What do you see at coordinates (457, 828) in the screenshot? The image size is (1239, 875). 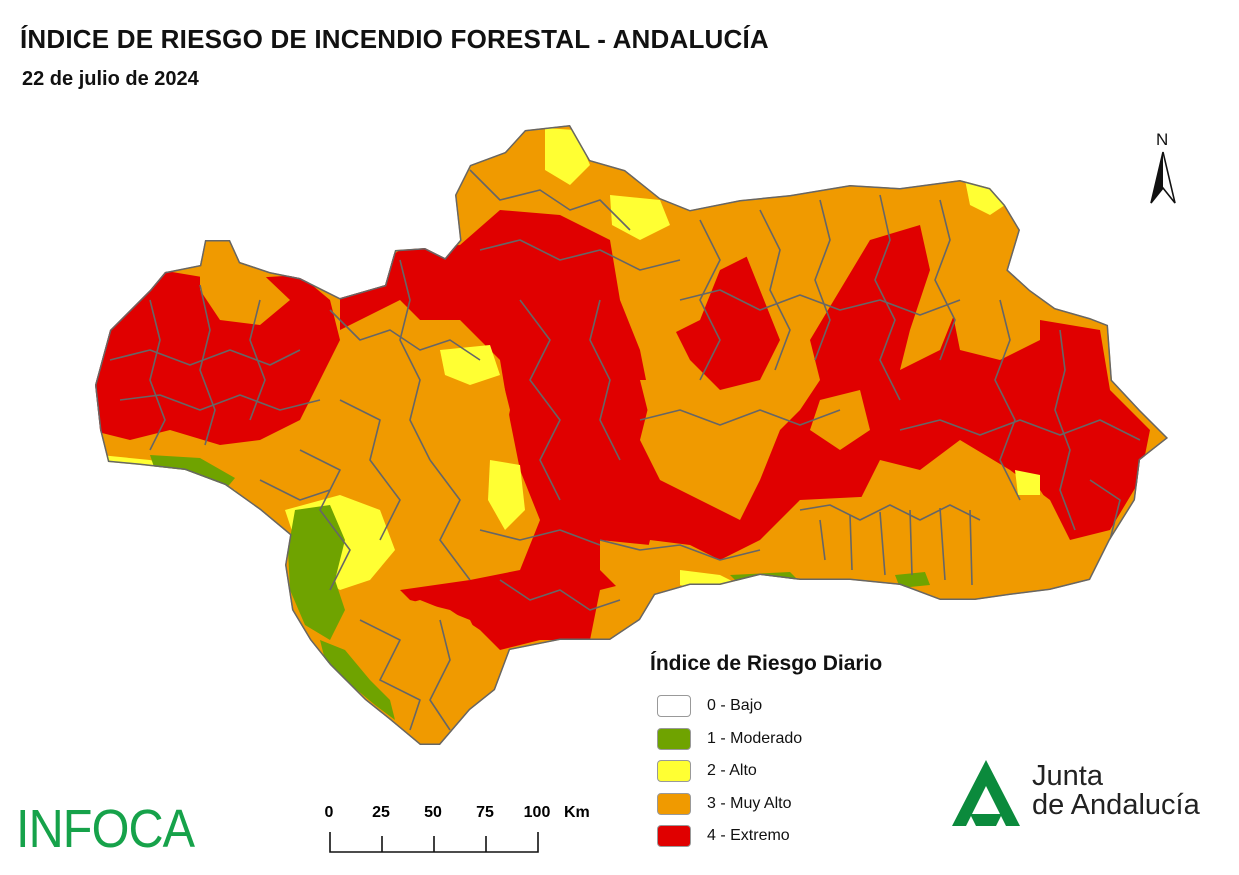 I see `scale-bar: 0 25 50 75 100 Km` at bounding box center [457, 828].